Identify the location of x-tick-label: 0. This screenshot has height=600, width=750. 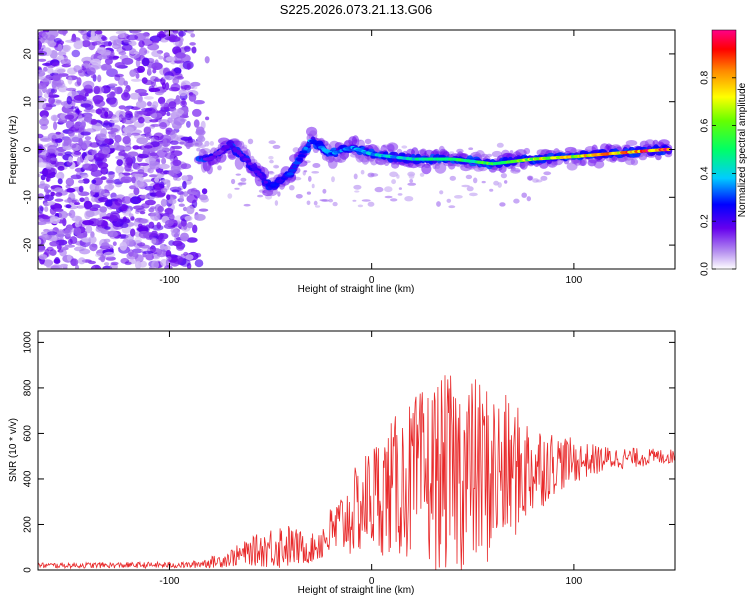
(372, 280).